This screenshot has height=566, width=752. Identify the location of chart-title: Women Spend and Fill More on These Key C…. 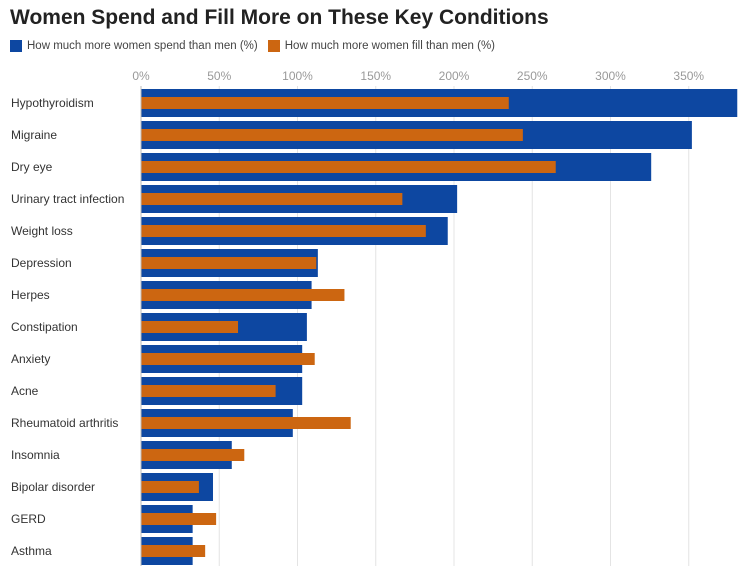
(279, 17).